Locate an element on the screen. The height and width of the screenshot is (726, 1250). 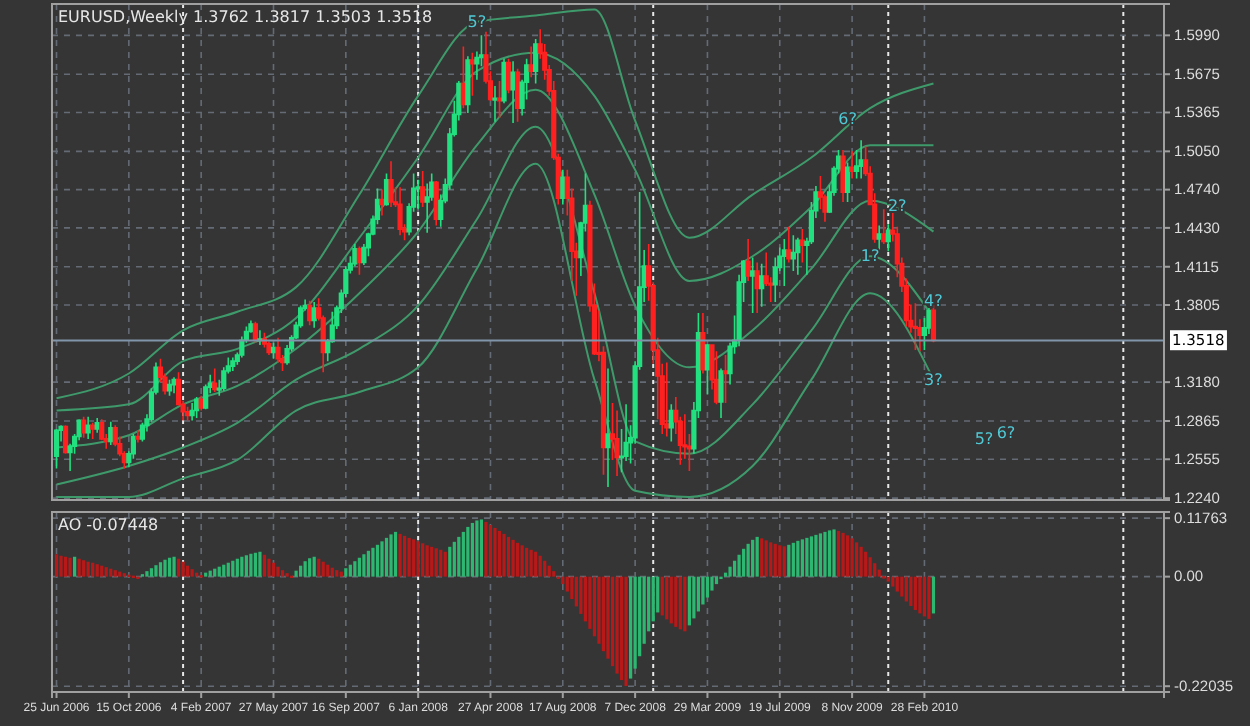
annotation: 5? is located at coordinates (984, 439).